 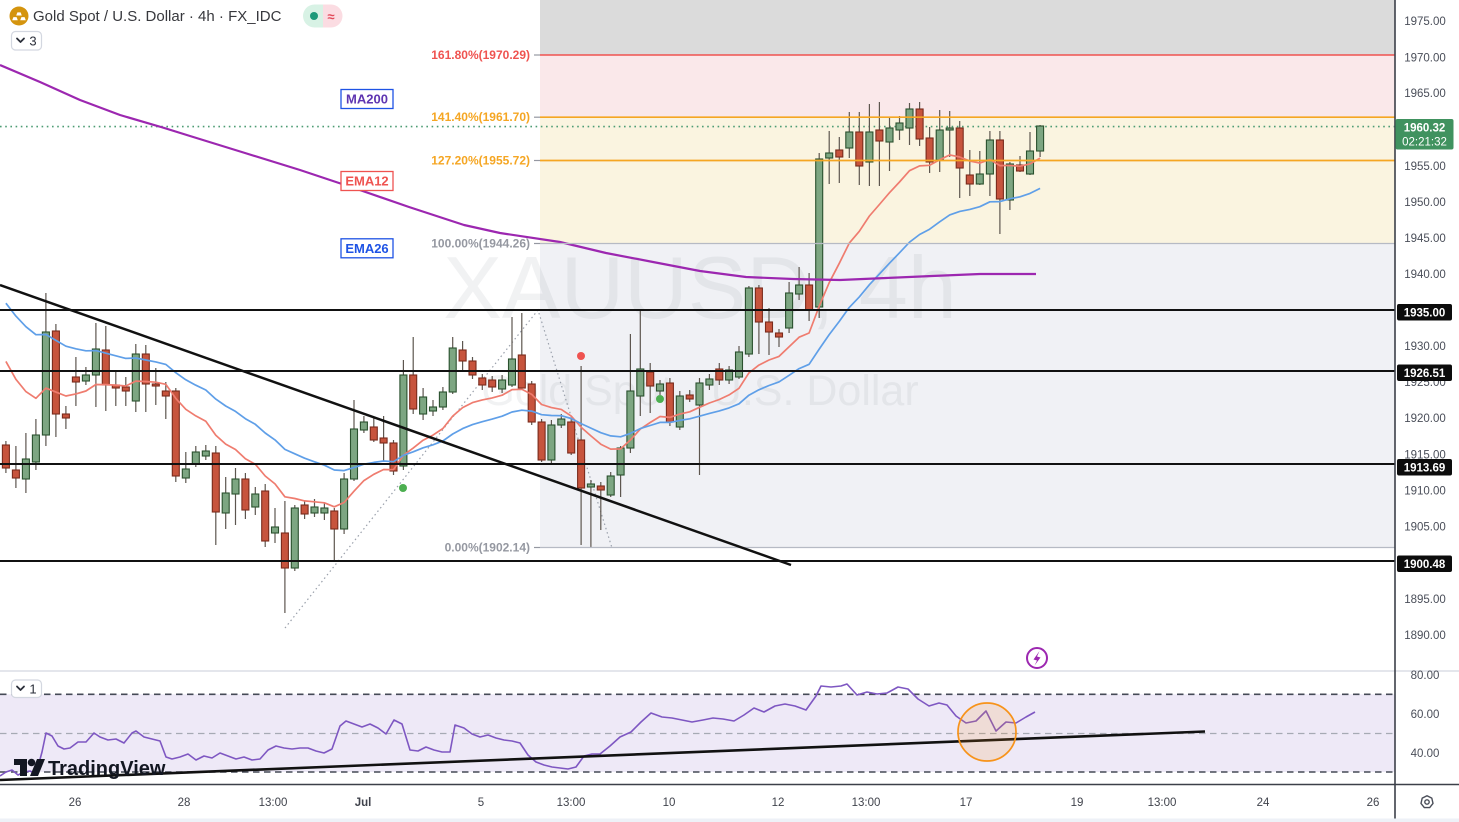 I want to click on svg-text: 3, so click(x=32, y=41).